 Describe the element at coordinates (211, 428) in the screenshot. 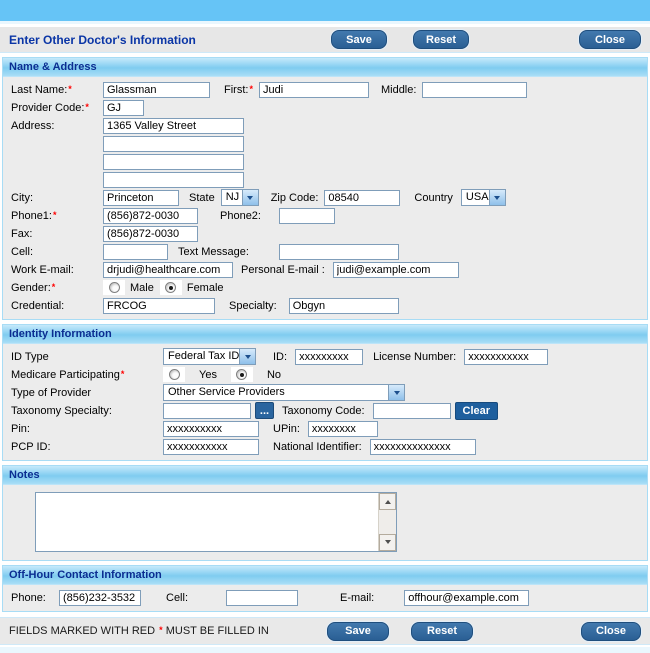

I see `pin-input` at that location.